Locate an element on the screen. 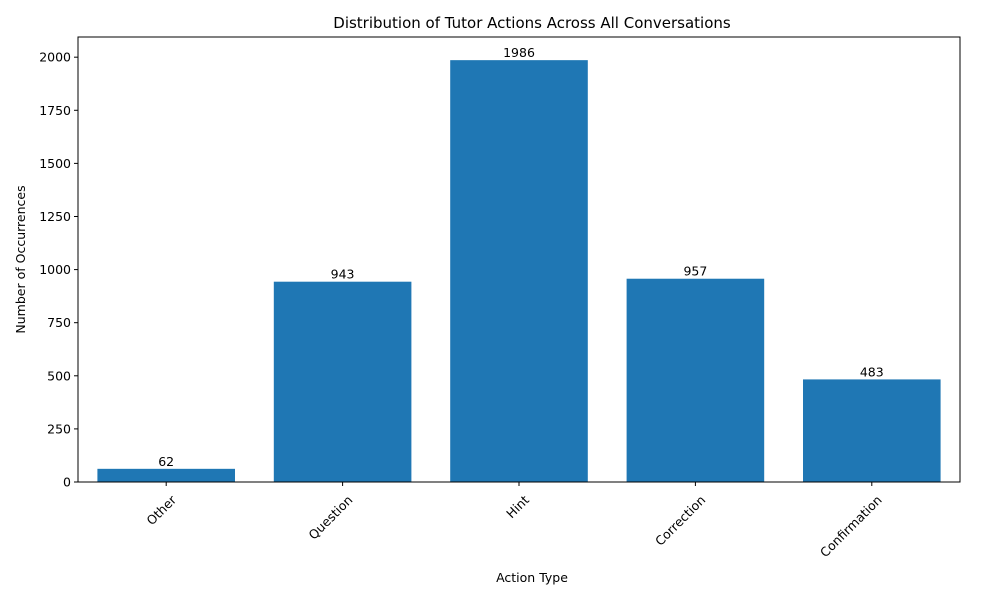 Image resolution: width=1000 pixels, height=600 pixels. x-axis: Other Question Hint Correction Confirmation is located at coordinates (514, 521).